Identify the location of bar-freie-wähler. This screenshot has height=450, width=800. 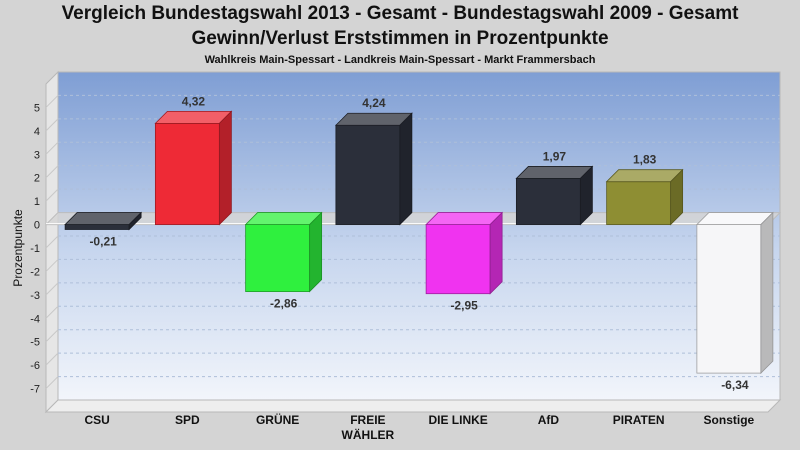
(373, 169).